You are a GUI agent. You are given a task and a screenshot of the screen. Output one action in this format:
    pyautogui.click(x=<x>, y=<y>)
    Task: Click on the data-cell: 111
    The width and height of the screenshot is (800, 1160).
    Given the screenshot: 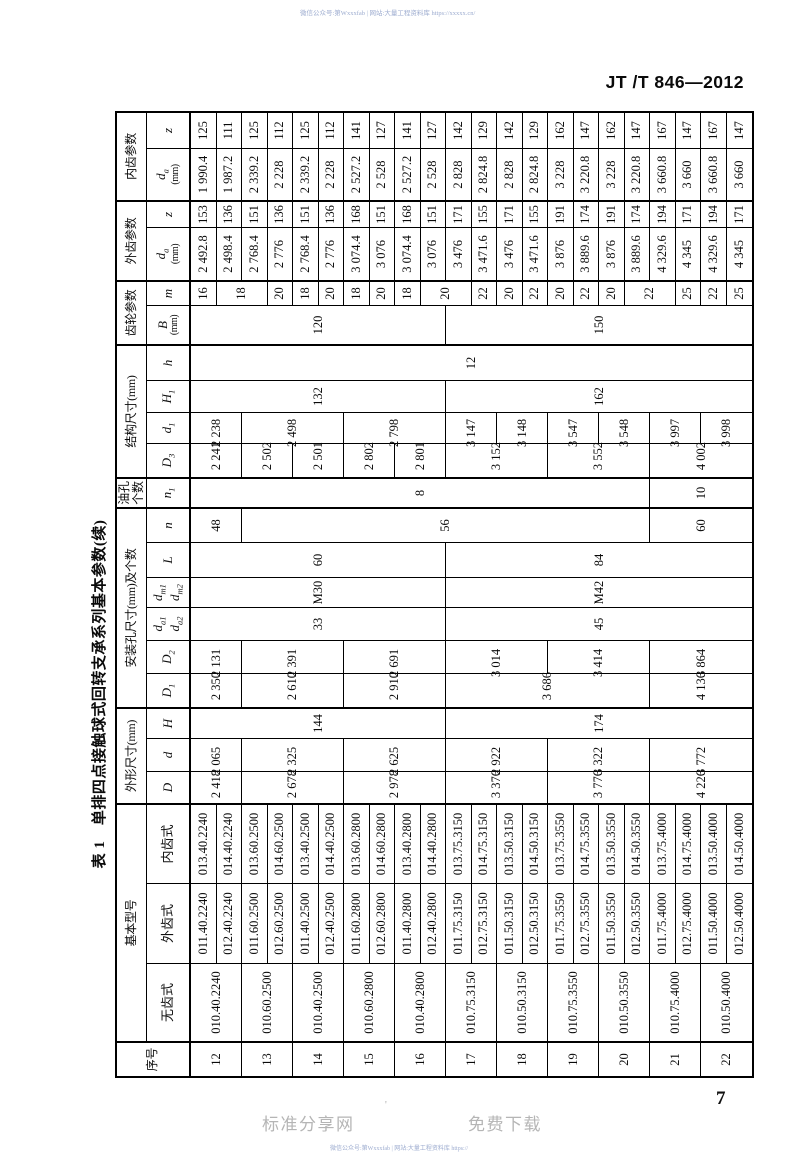 What is the action you would take?
    pyautogui.click(x=229, y=130)
    